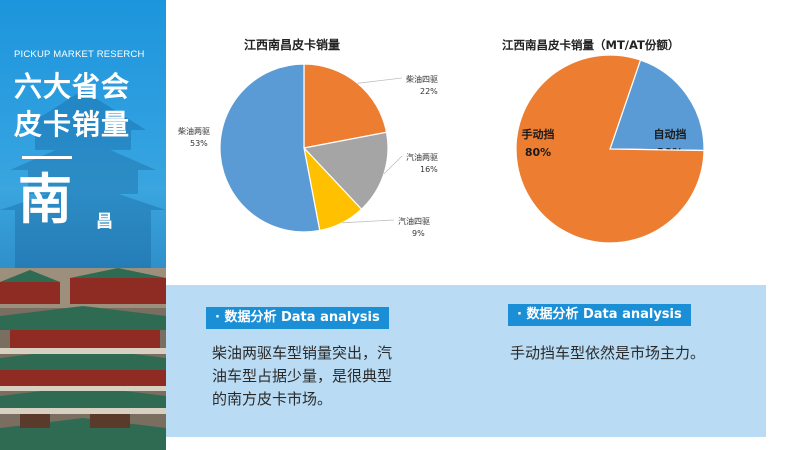 Image resolution: width=800 pixels, height=450 pixels. Describe the element at coordinates (422, 157) in the screenshot. I see `pie1-category-label: 汽油两驱` at that location.